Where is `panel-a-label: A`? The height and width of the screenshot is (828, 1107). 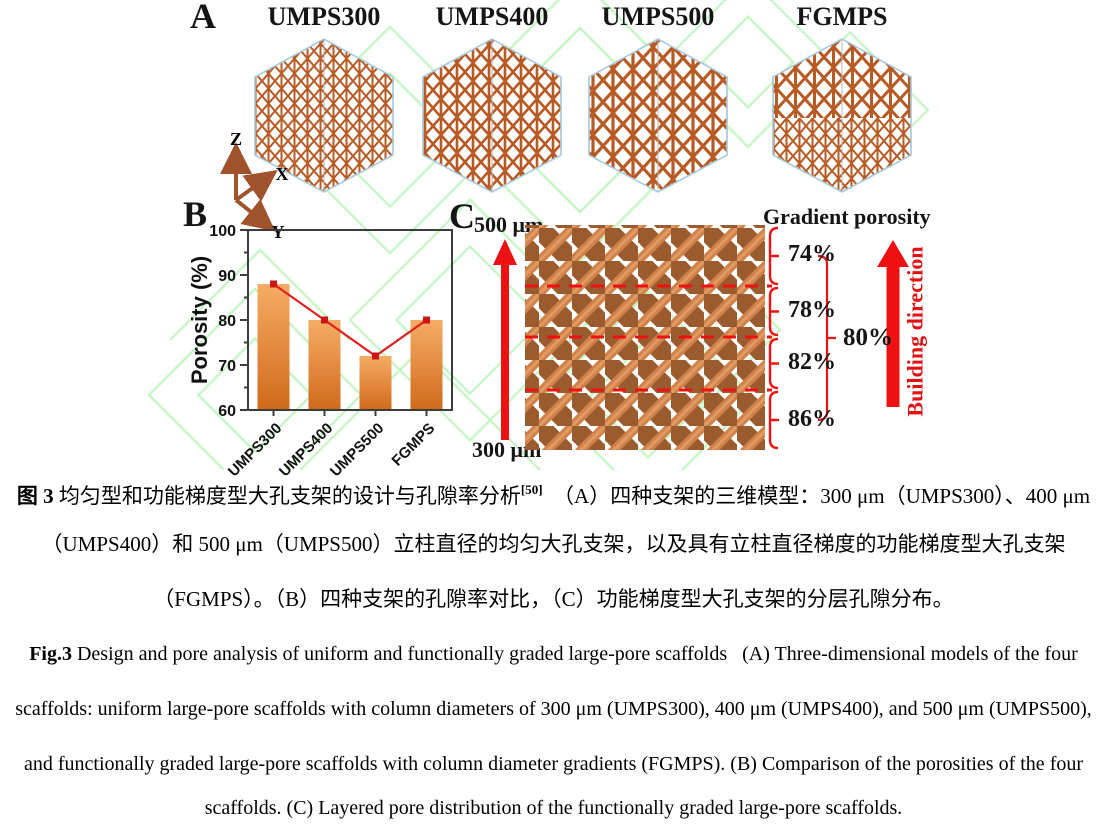
panel-a-label: A is located at coordinates (203, 18).